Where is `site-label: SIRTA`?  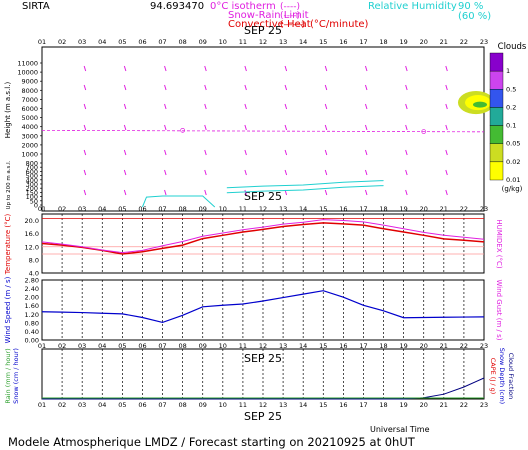 site-label: SIRTA is located at coordinates (36, 6).